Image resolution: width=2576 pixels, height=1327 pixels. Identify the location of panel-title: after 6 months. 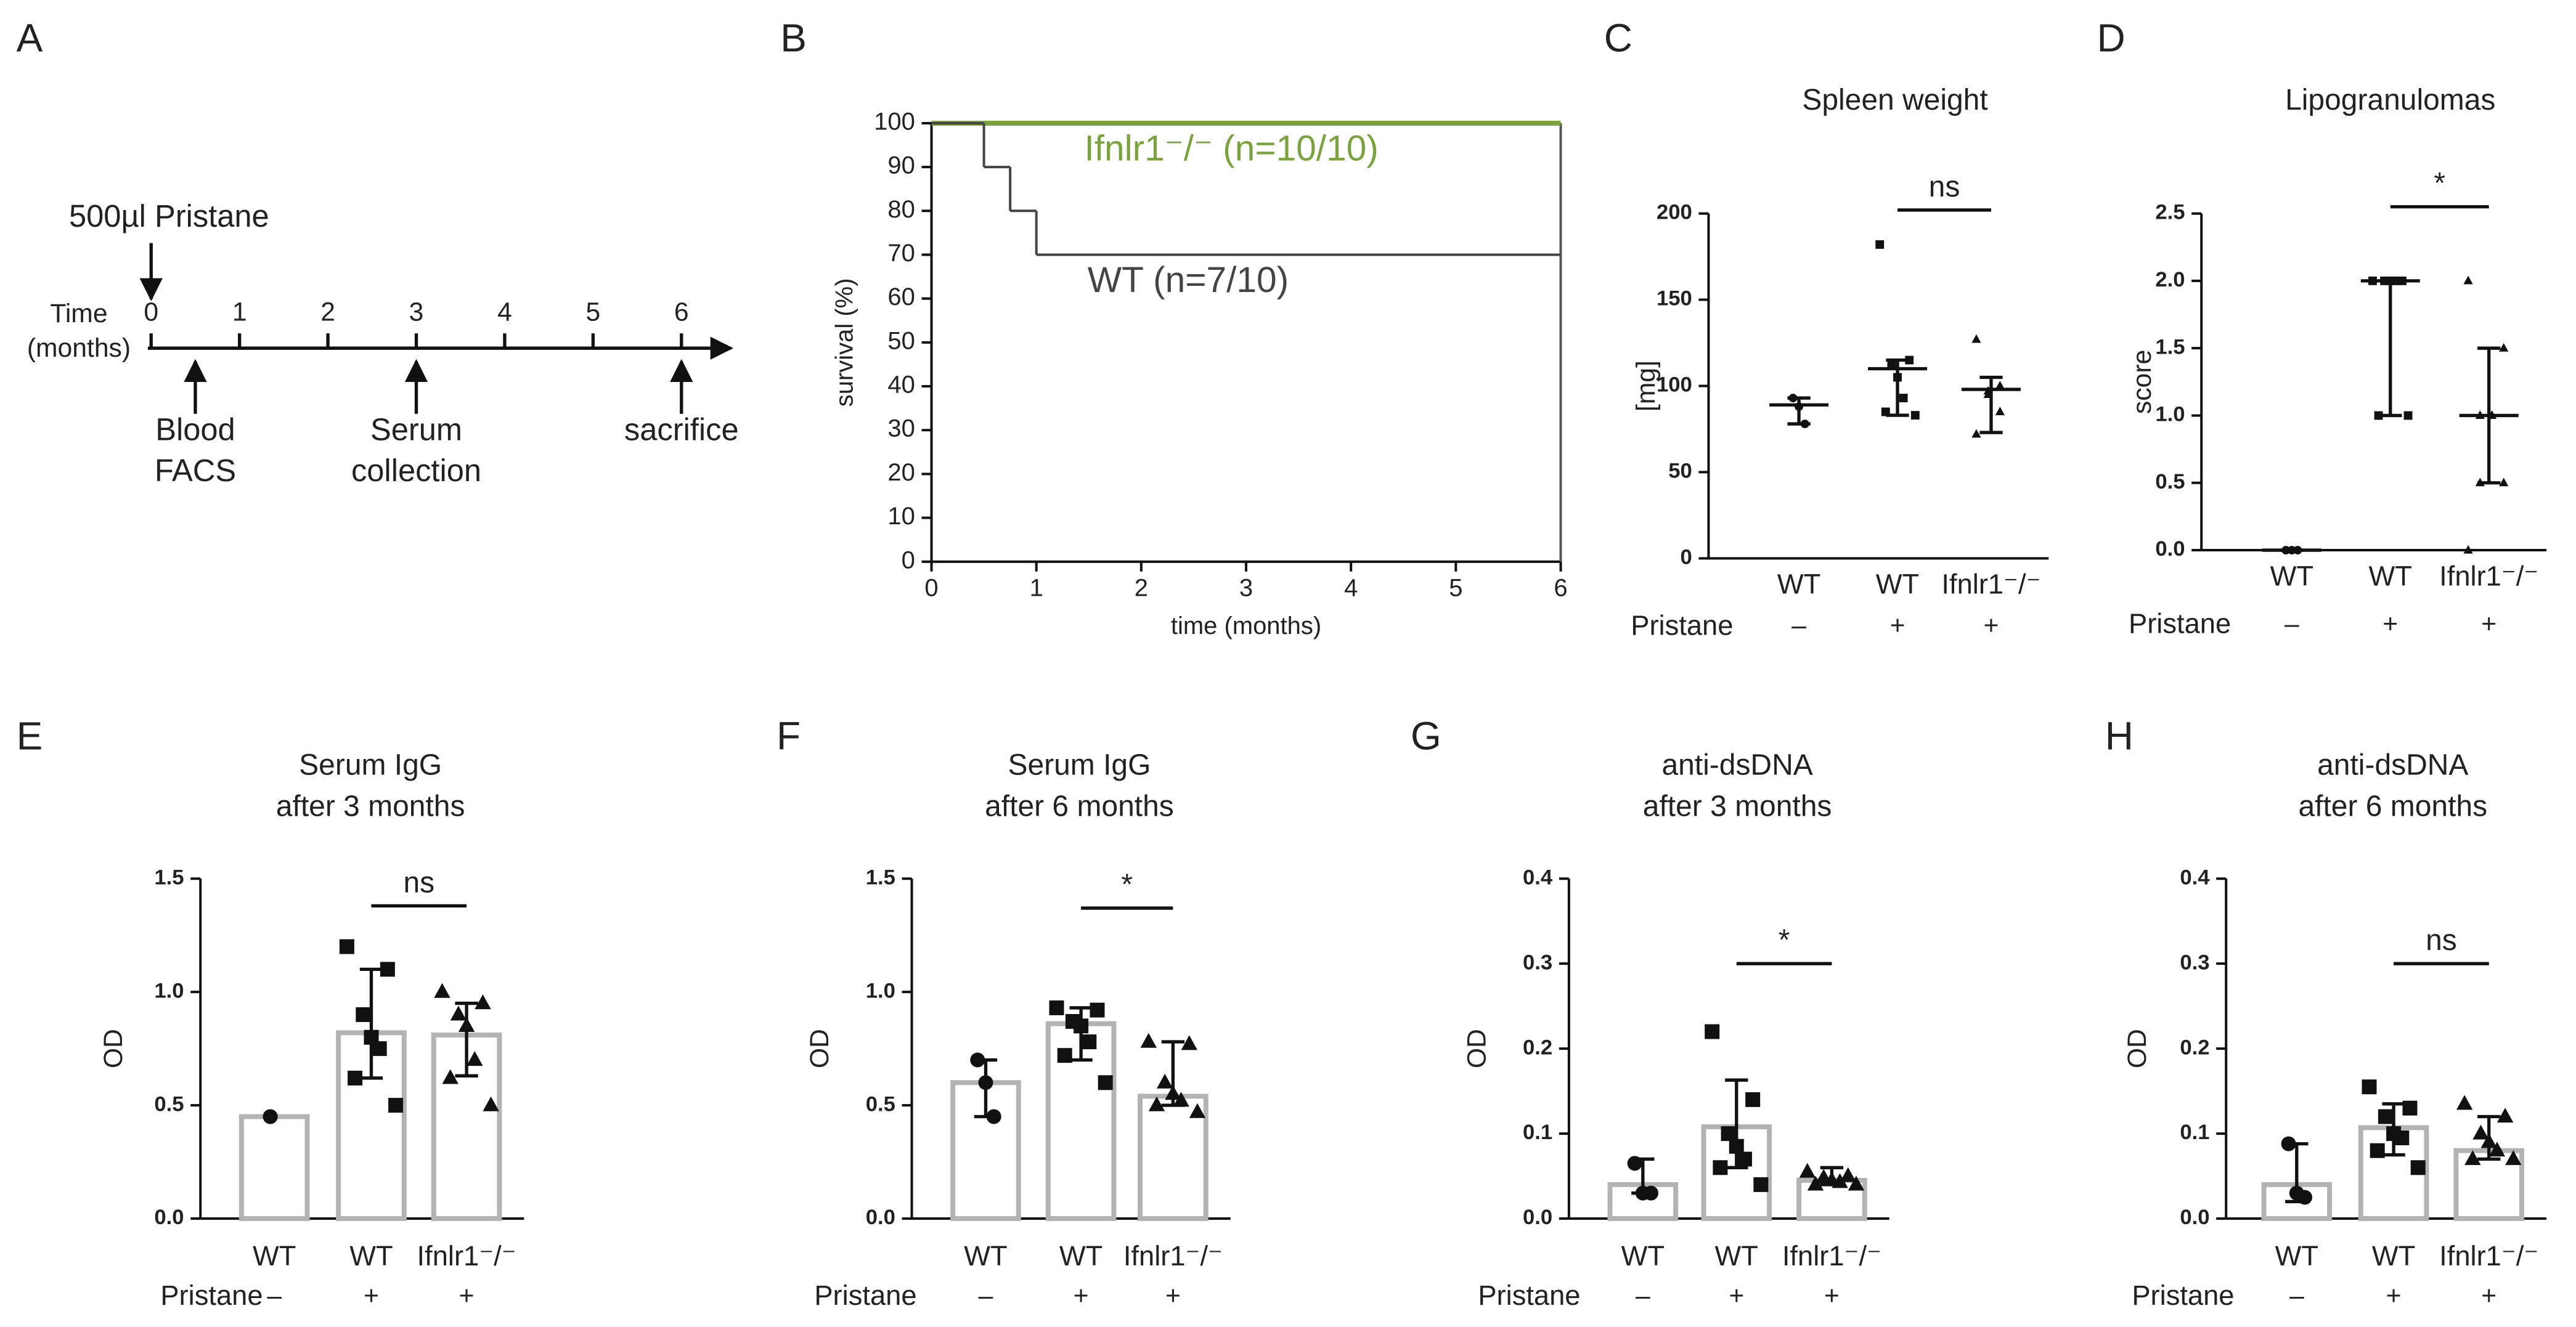
(1079, 806).